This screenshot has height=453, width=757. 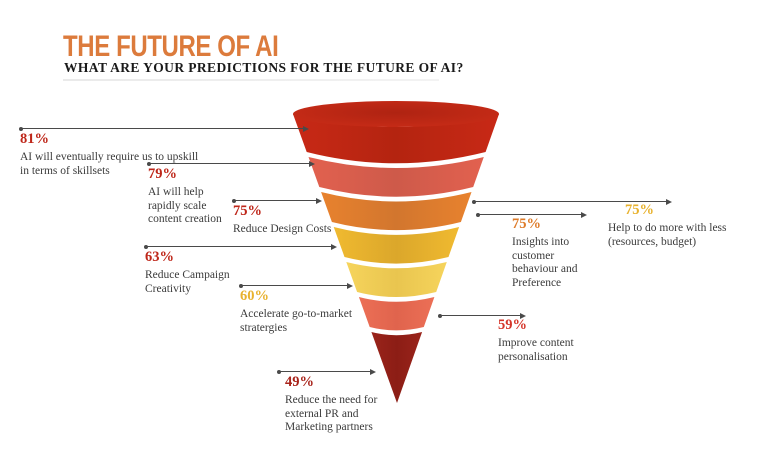 What do you see at coordinates (282, 229) in the screenshot?
I see `callout-75-design-label: Reduce Design Costs` at bounding box center [282, 229].